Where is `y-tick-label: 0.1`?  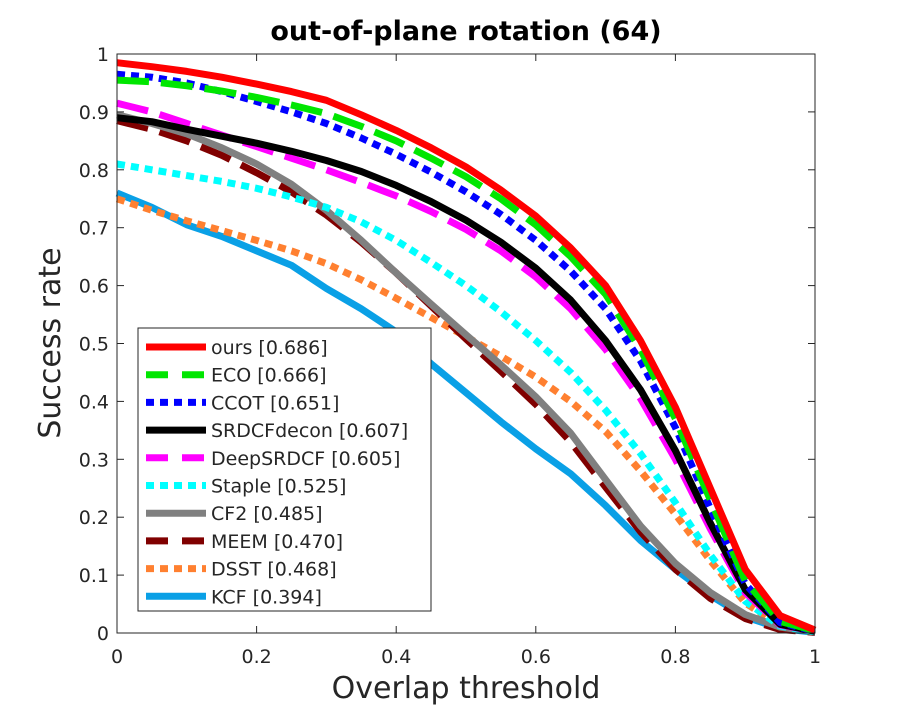
y-tick-label: 0.1 is located at coordinates (94, 576).